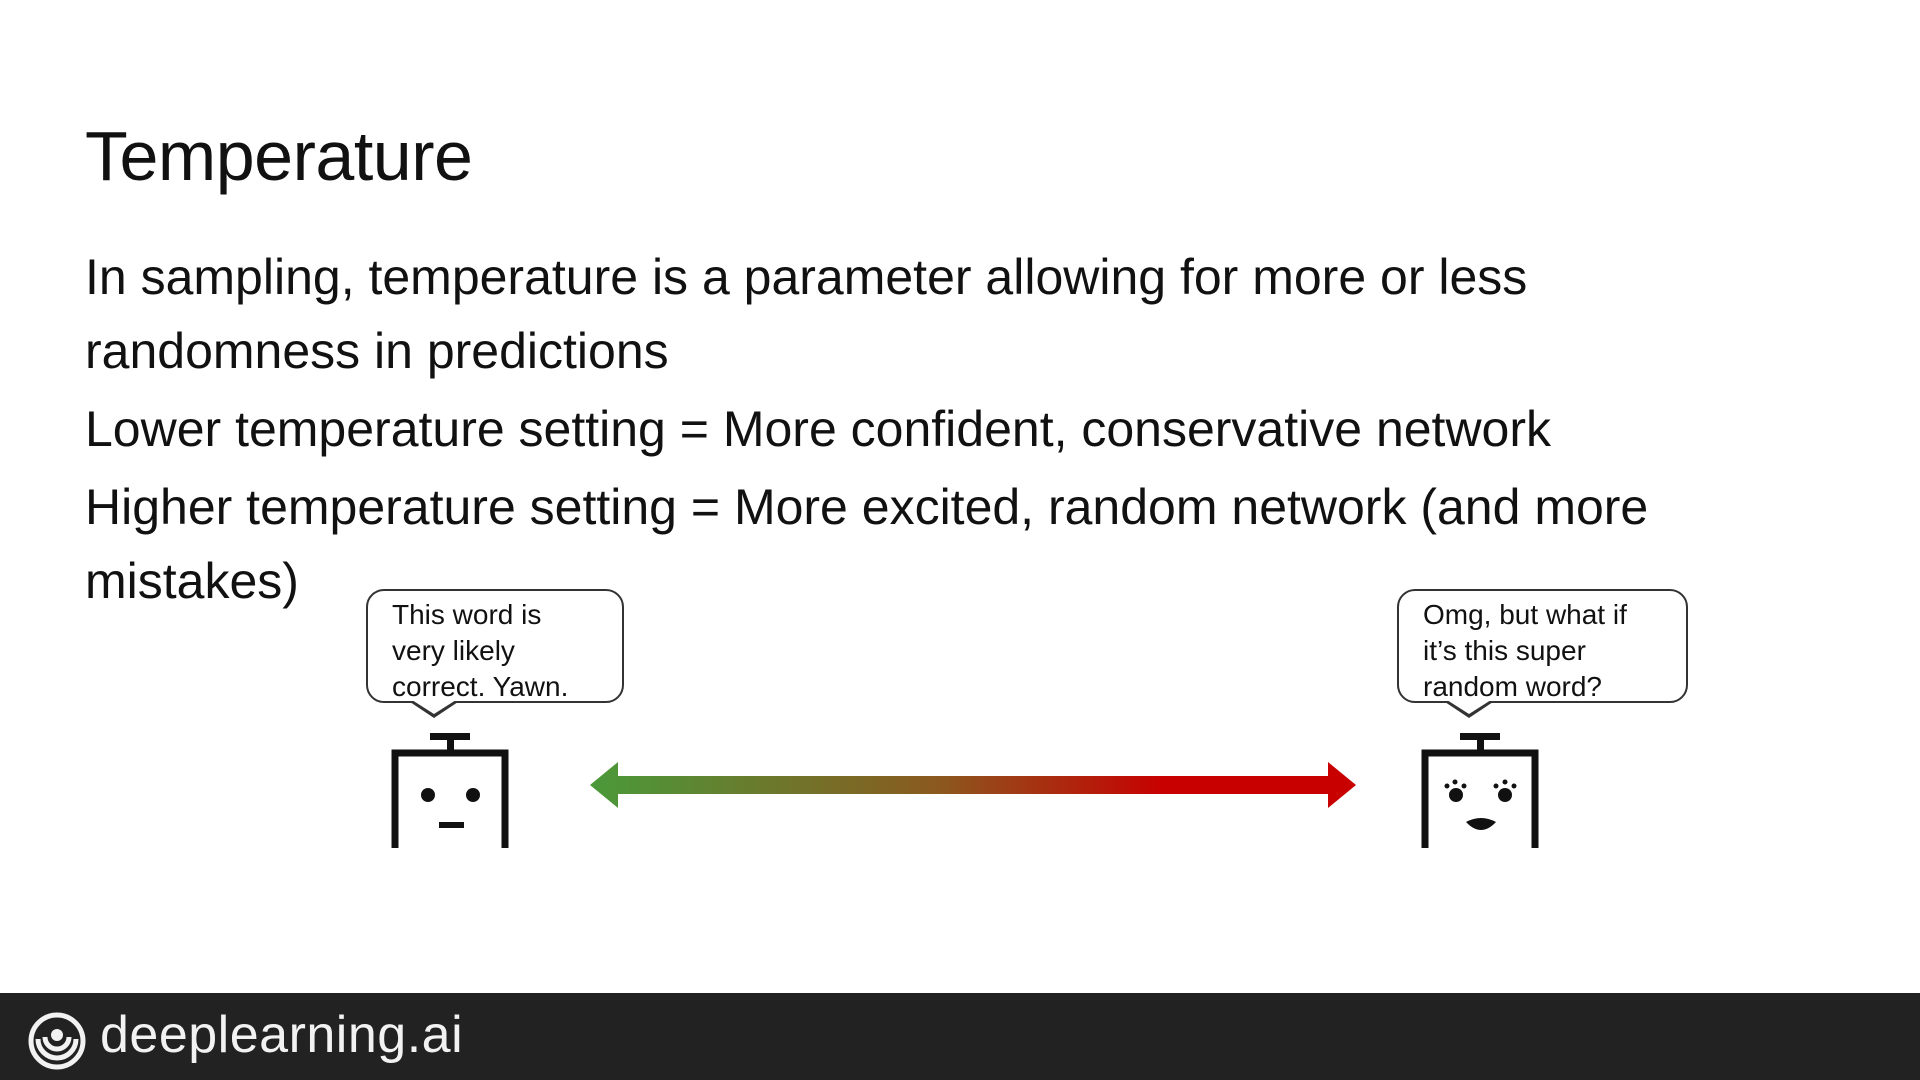 This screenshot has height=1080, width=1920. I want to click on calm-bubble-line-2: very likely, so click(453, 650).